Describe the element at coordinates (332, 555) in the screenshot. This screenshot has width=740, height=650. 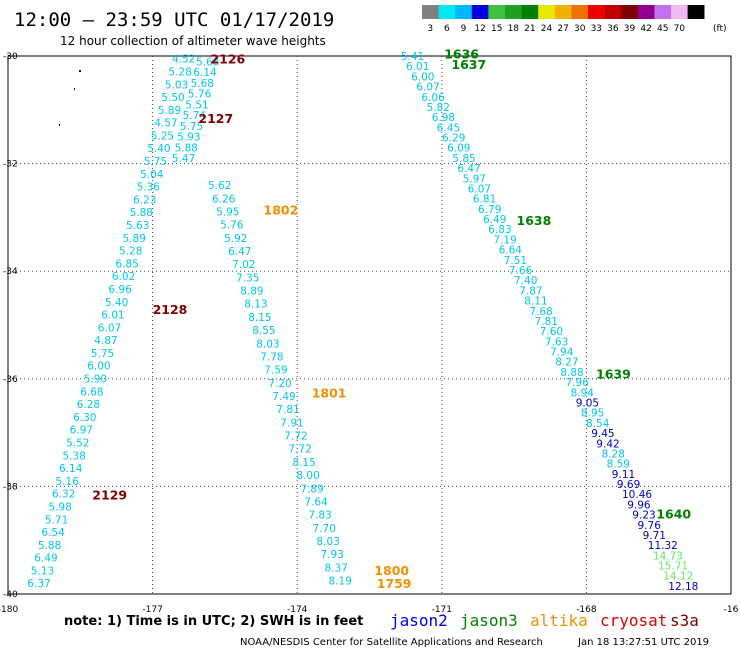
I see `wave-height-value: 7.93` at that location.